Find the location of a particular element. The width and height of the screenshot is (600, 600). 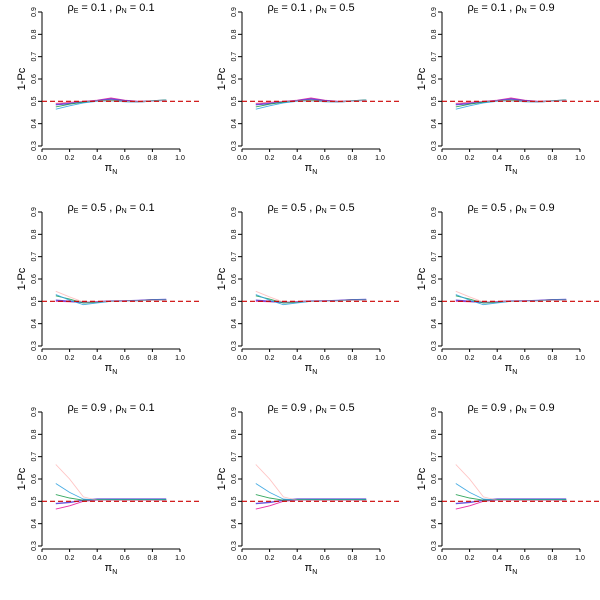

panel-title: ρE = 0.1 , ρN = 0.9 is located at coordinates (510, 8).